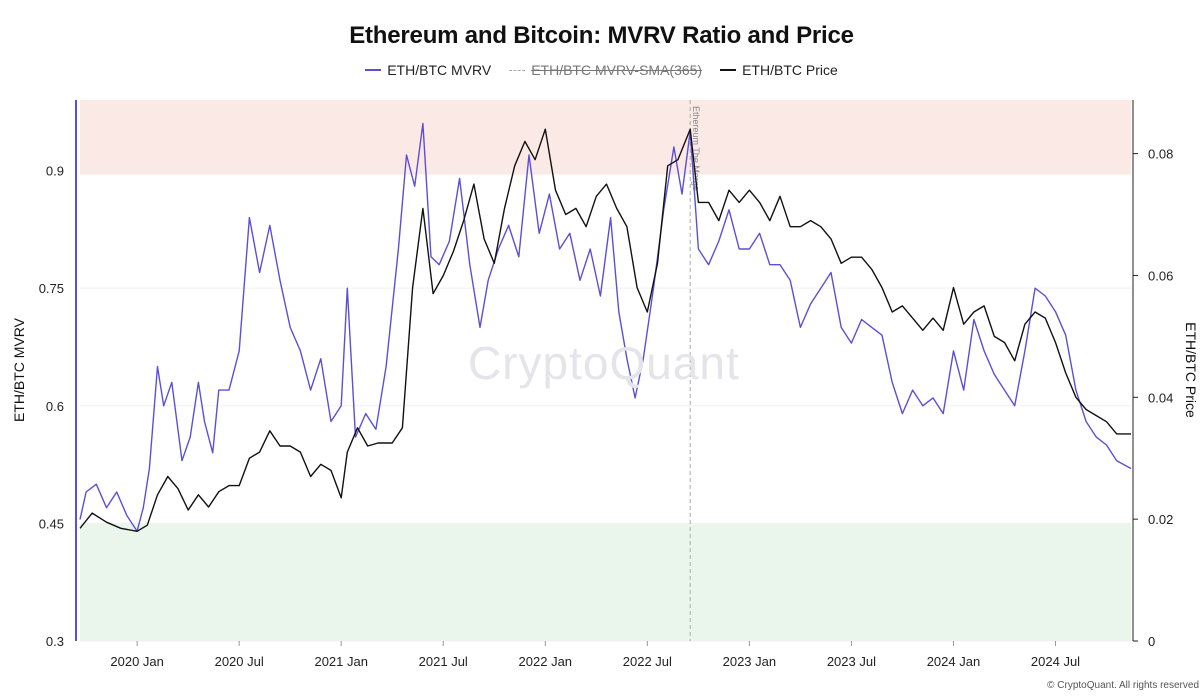  I want to click on x-tick-label: 2021 Jan, so click(341, 661).